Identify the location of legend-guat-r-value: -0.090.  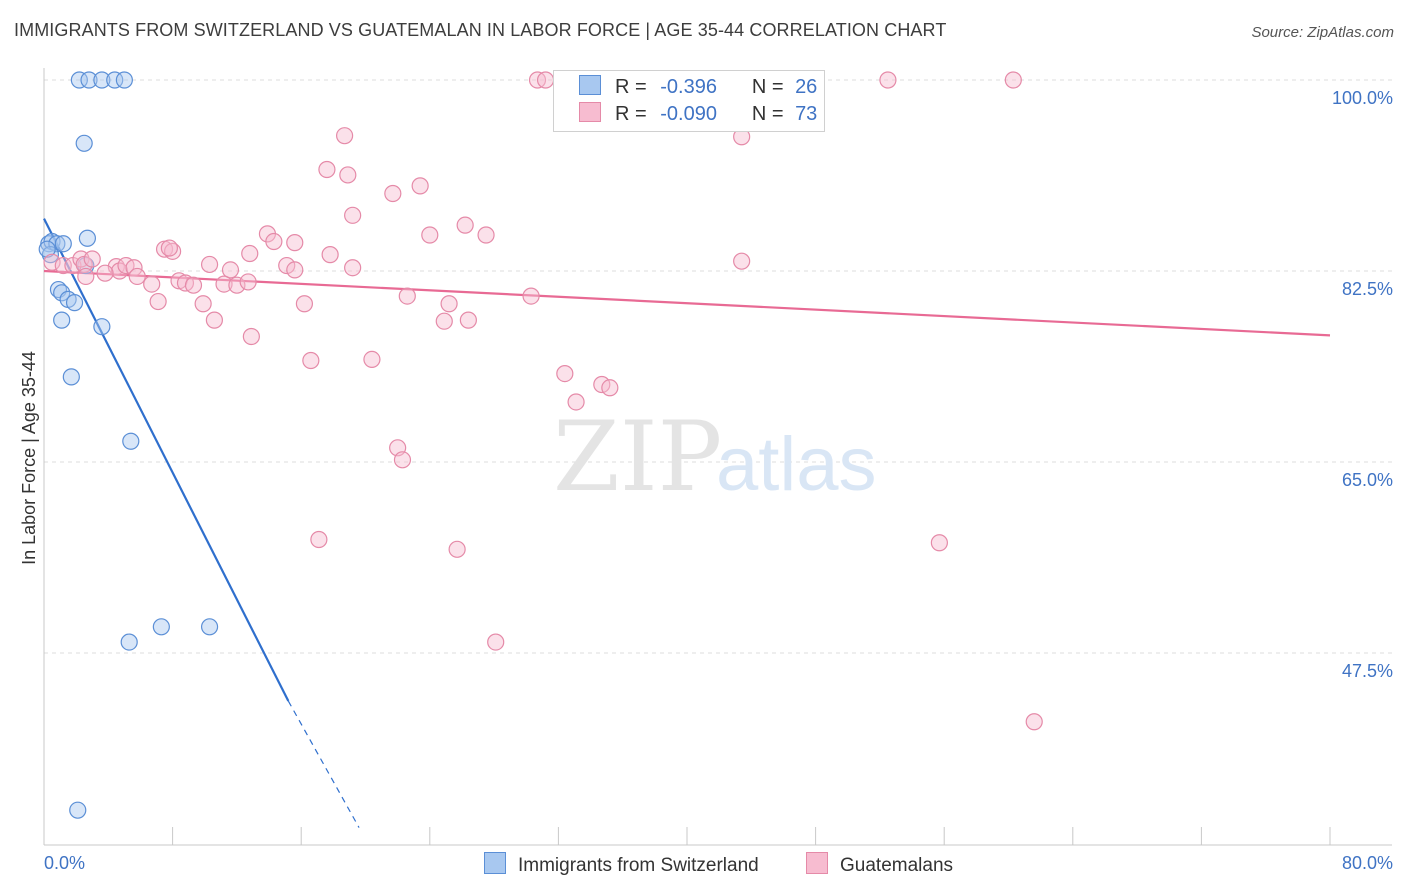
(688, 114).